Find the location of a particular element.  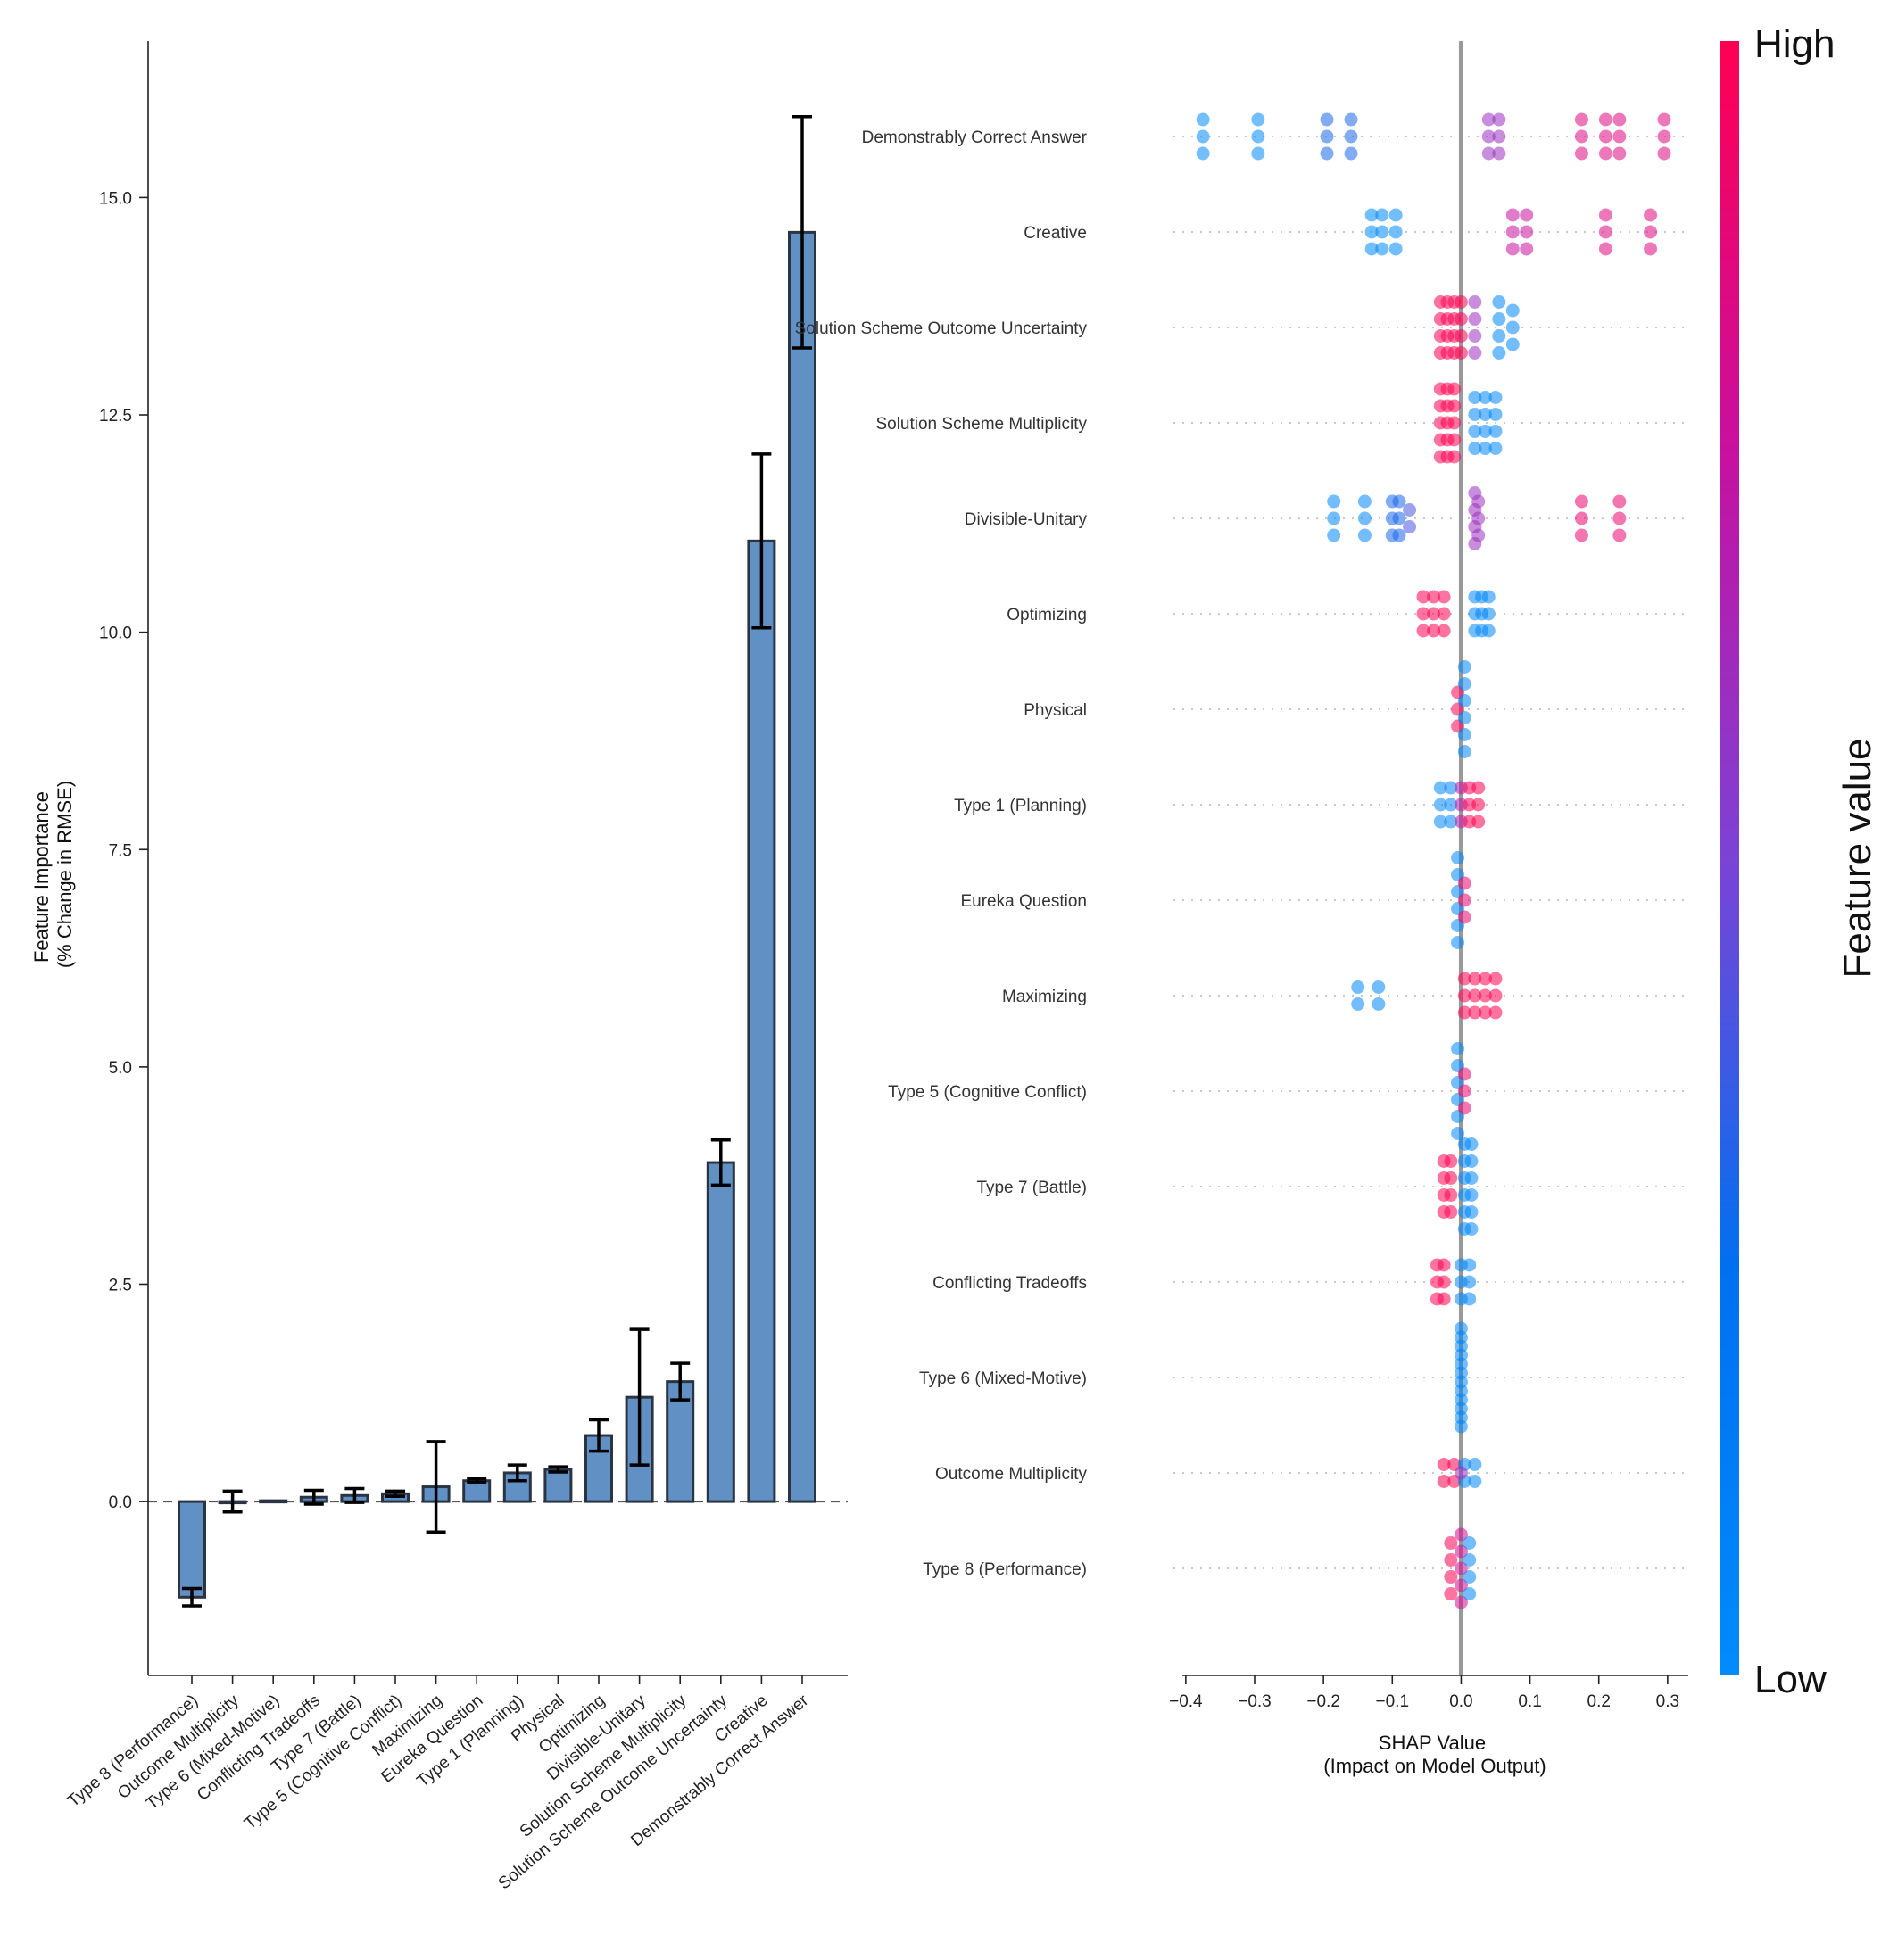

shap-row-physical is located at coordinates (1461, 709).